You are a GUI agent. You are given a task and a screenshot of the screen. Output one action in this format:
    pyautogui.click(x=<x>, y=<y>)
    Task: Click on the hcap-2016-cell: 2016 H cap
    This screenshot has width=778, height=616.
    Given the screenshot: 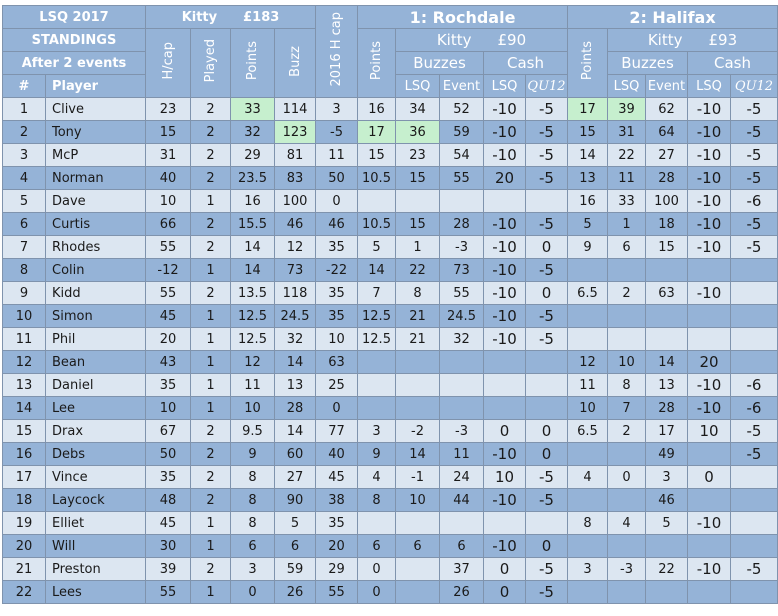 What is the action you would take?
    pyautogui.click(x=336, y=51)
    